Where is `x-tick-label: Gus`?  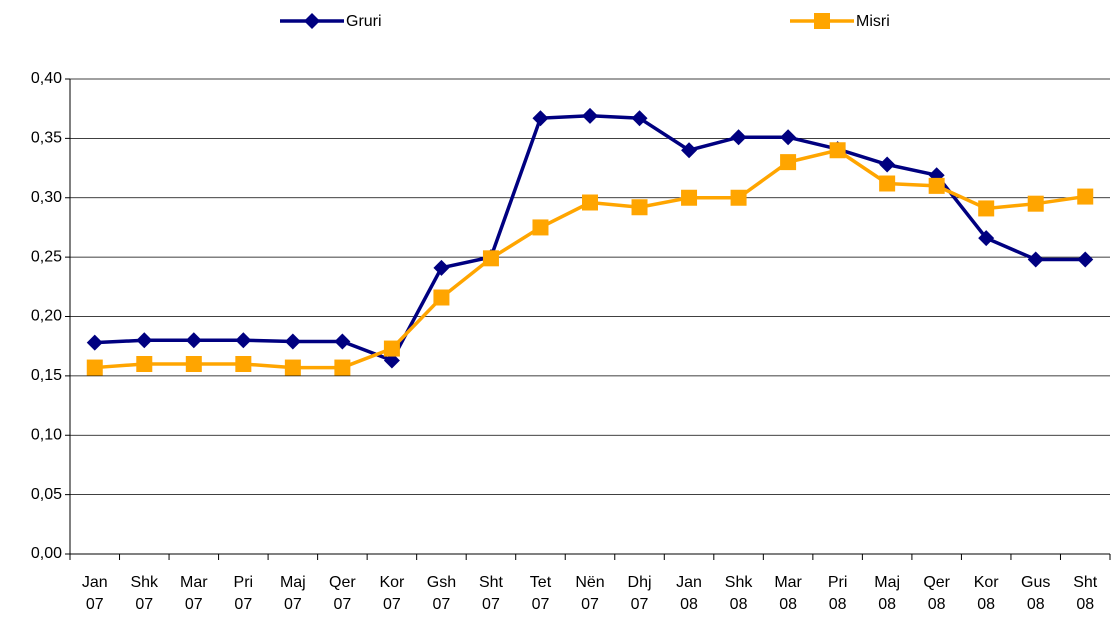
x-tick-label: Gus is located at coordinates (1035, 582).